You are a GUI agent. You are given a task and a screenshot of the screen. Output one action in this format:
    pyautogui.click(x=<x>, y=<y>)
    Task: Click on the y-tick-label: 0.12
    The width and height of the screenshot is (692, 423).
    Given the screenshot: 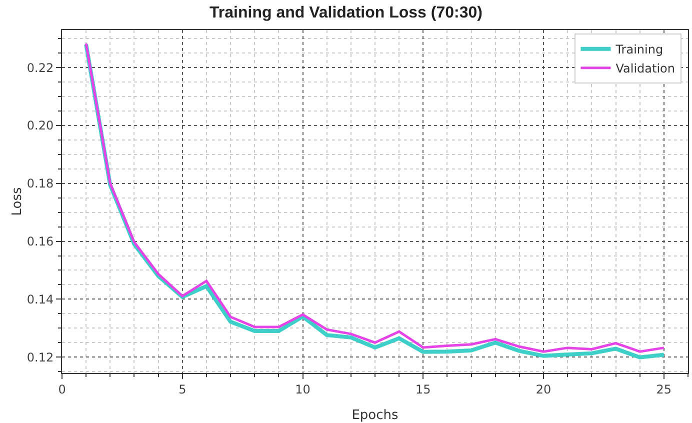 What is the action you would take?
    pyautogui.click(x=40, y=357)
    